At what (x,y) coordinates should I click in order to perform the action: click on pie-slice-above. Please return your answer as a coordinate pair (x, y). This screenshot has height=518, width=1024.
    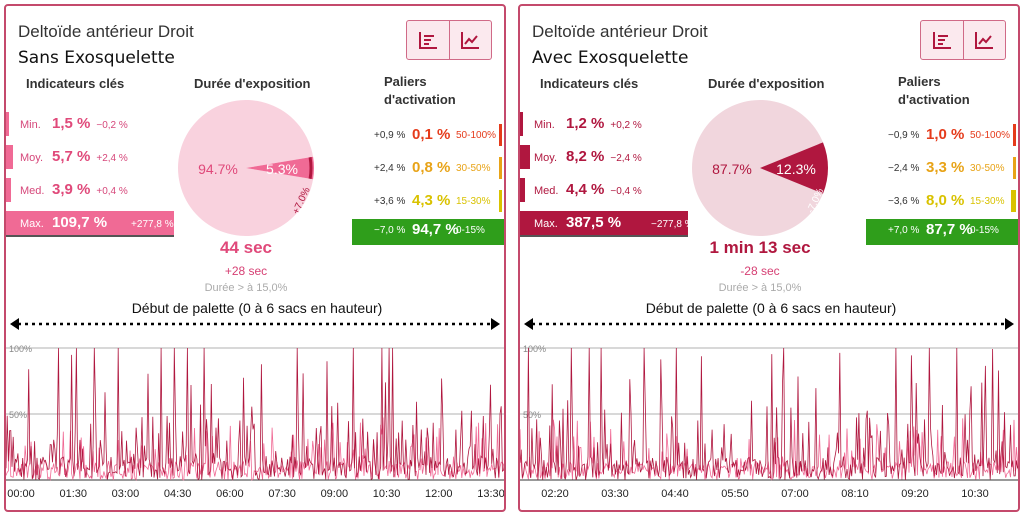
    Looking at the image, I should click on (794, 168).